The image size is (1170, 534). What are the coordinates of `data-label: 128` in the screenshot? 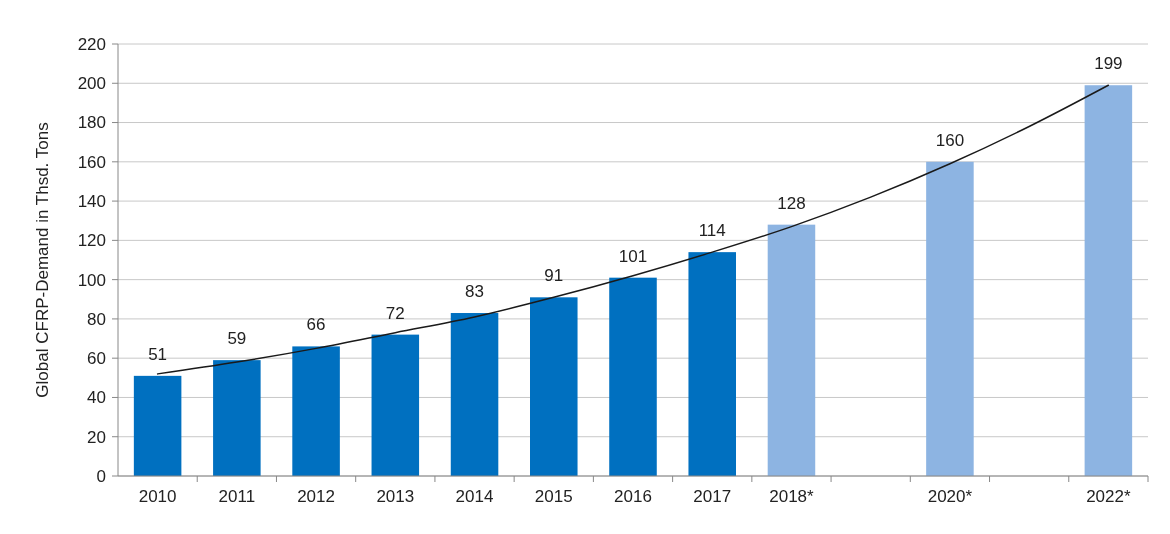 It's located at (791, 203).